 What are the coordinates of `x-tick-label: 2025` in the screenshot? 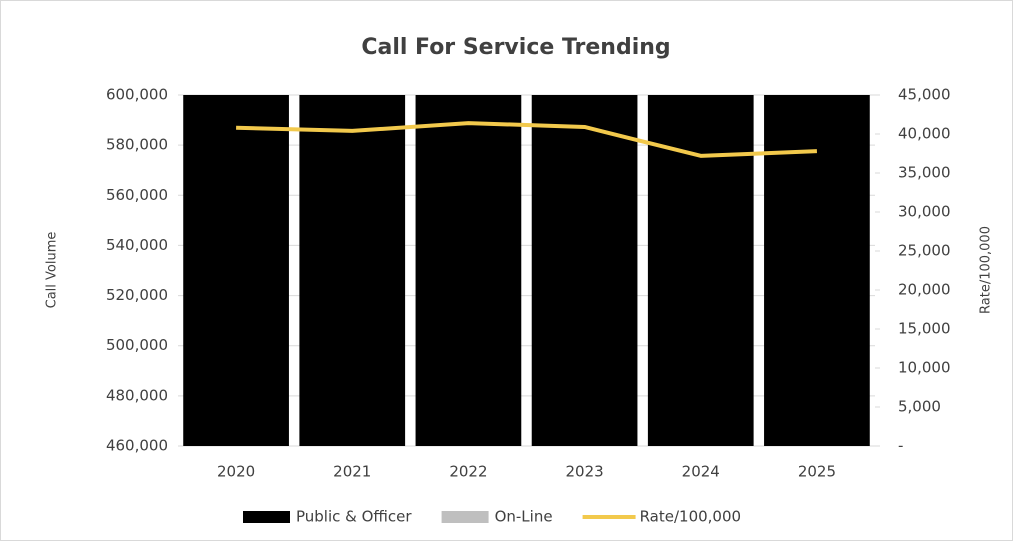 It's located at (817, 472).